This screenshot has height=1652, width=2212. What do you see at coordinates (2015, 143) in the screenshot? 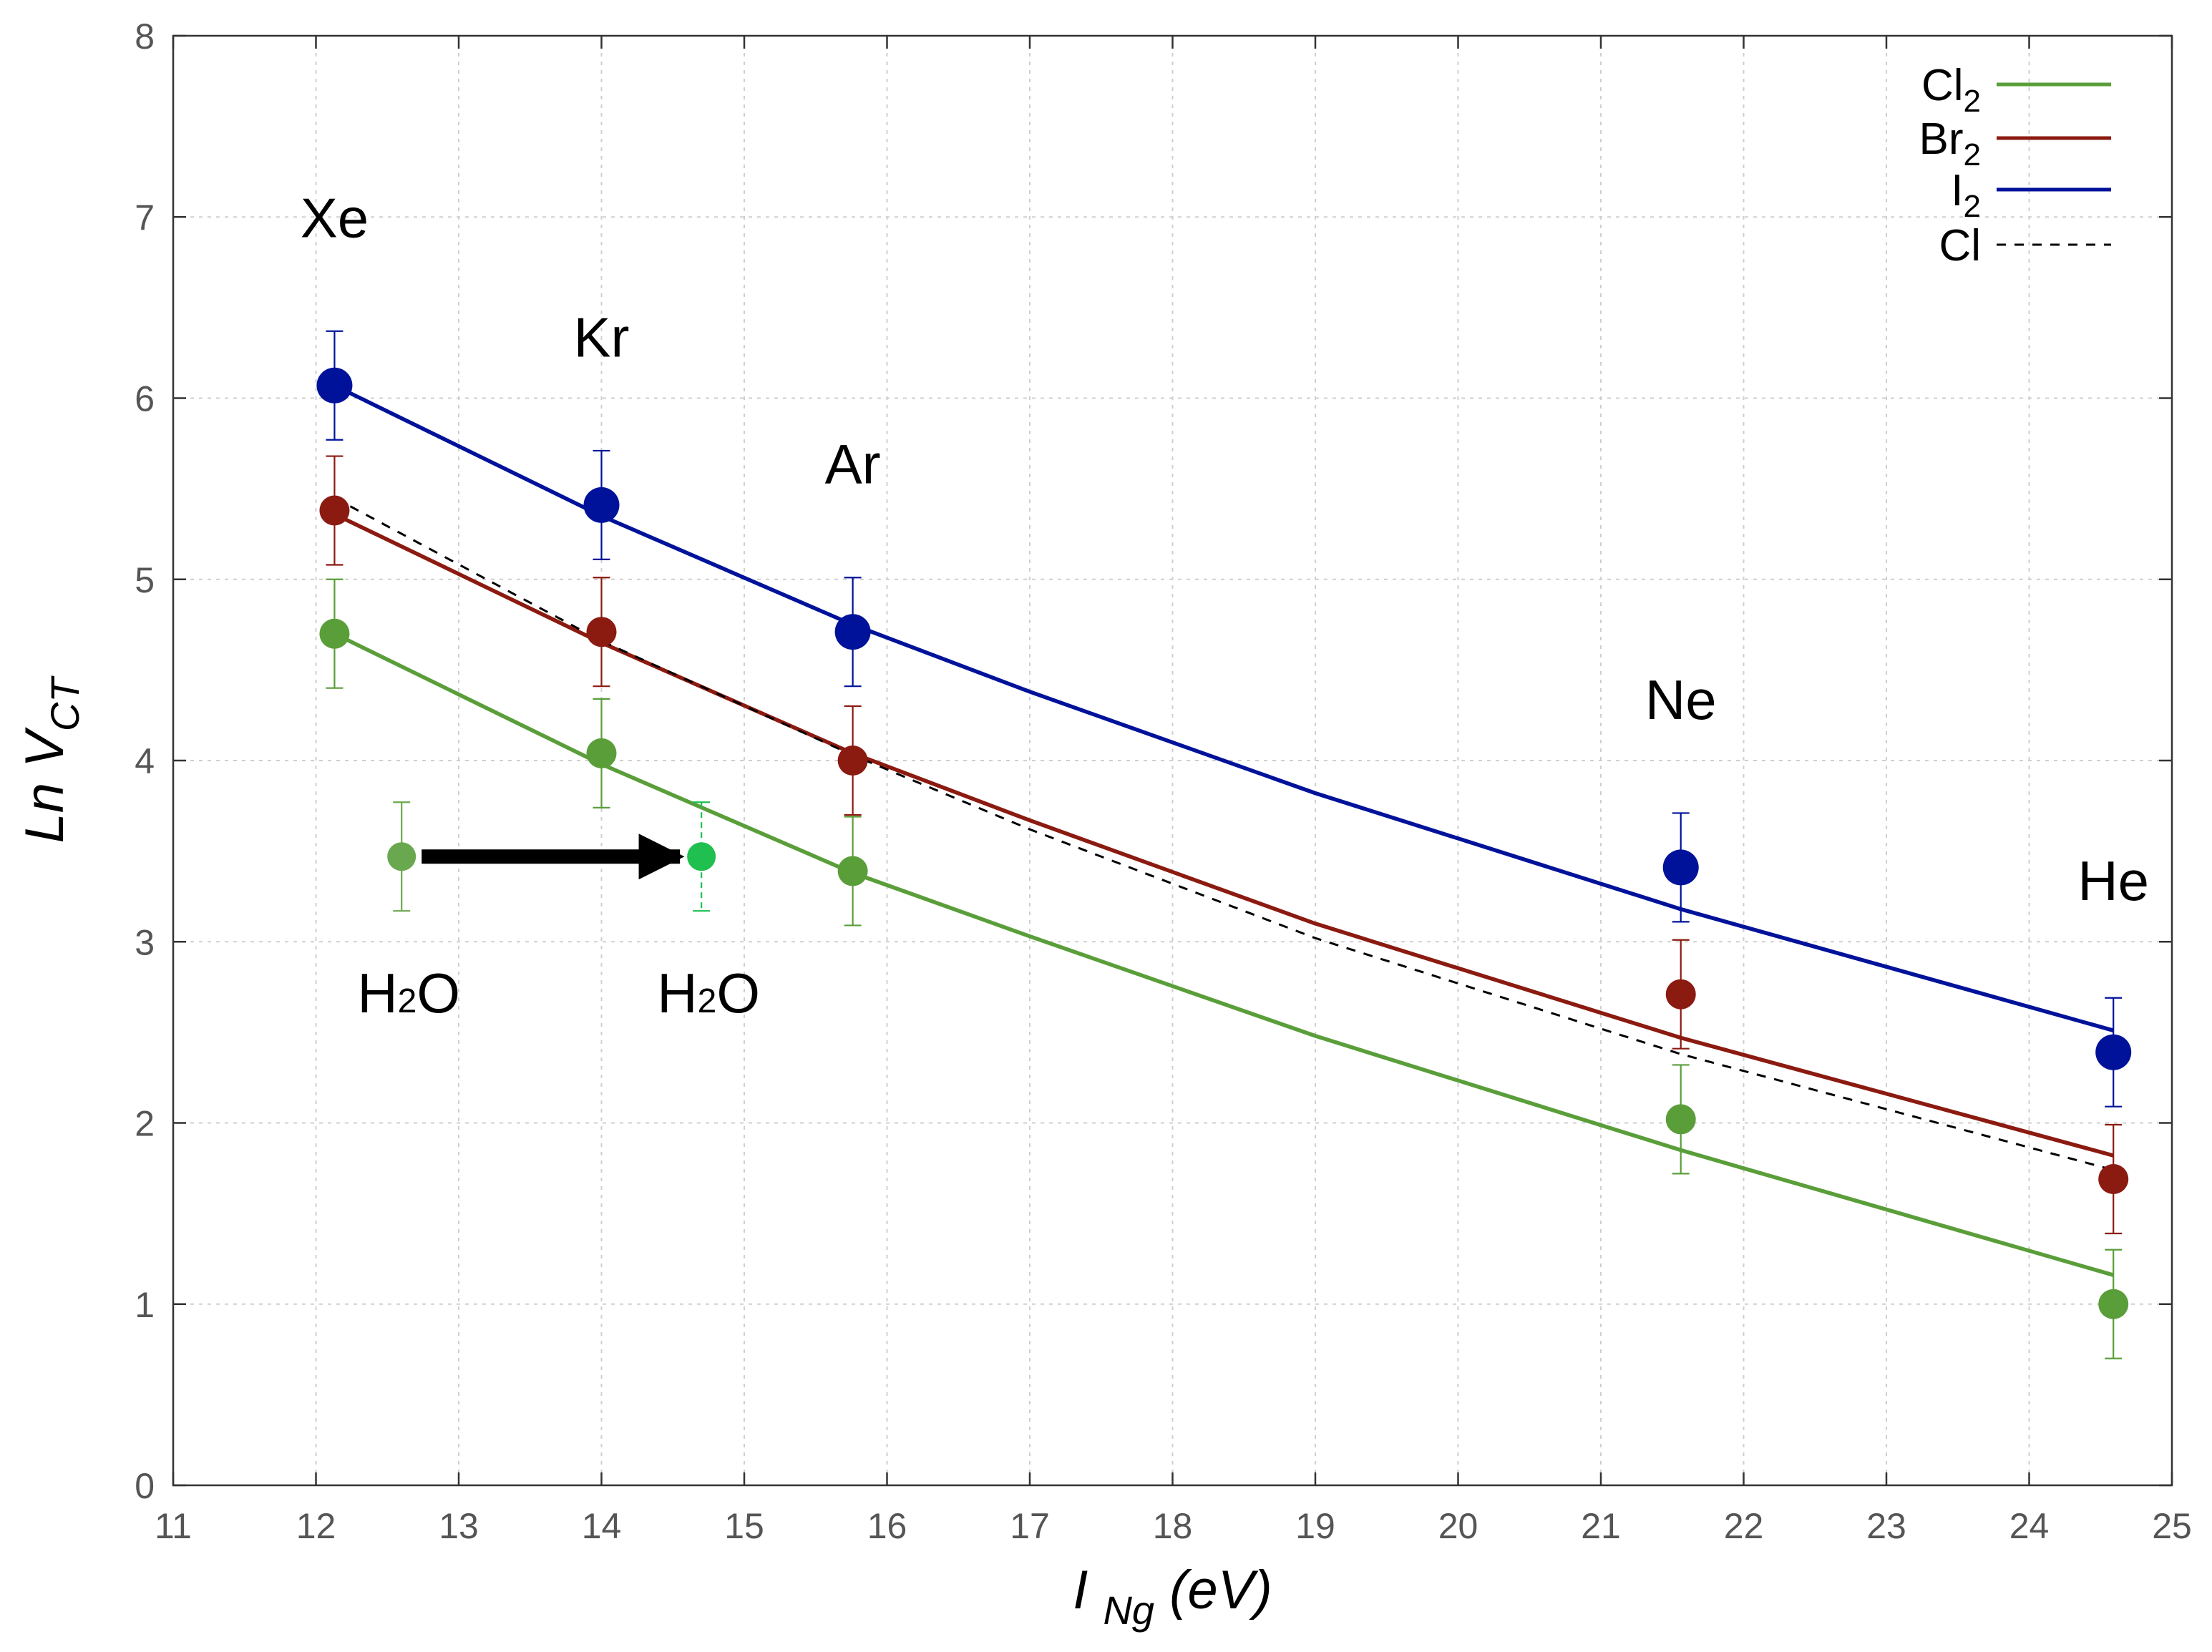
I see `legend-entry-br2: Br2` at bounding box center [2015, 143].